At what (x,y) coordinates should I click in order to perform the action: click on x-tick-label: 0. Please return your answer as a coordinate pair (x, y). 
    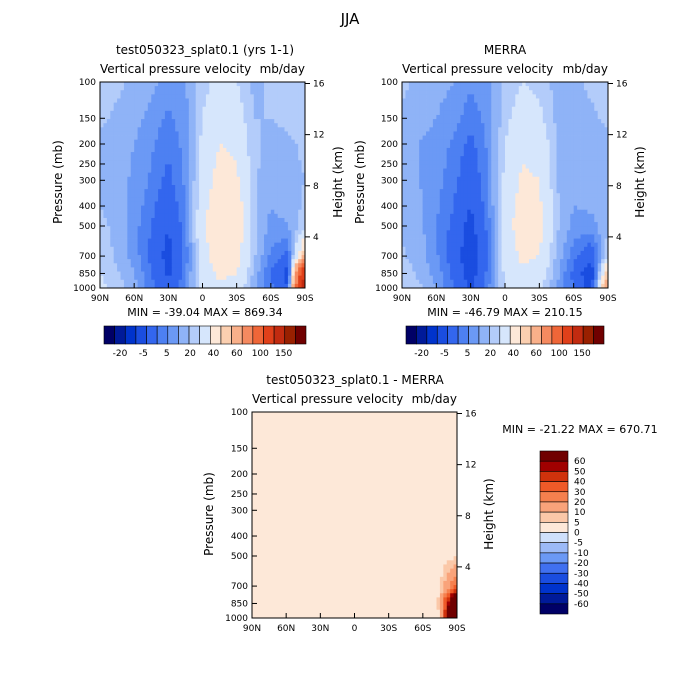
    Looking at the image, I should click on (203, 299).